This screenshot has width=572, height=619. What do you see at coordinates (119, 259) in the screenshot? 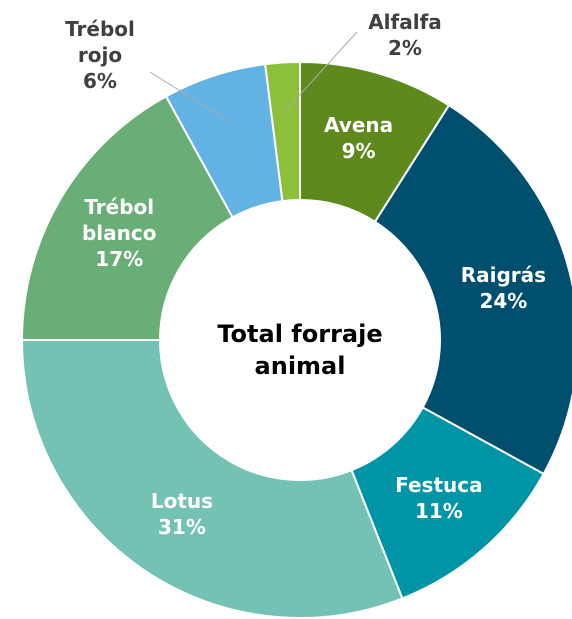
I see `value-label: 17%` at bounding box center [119, 259].